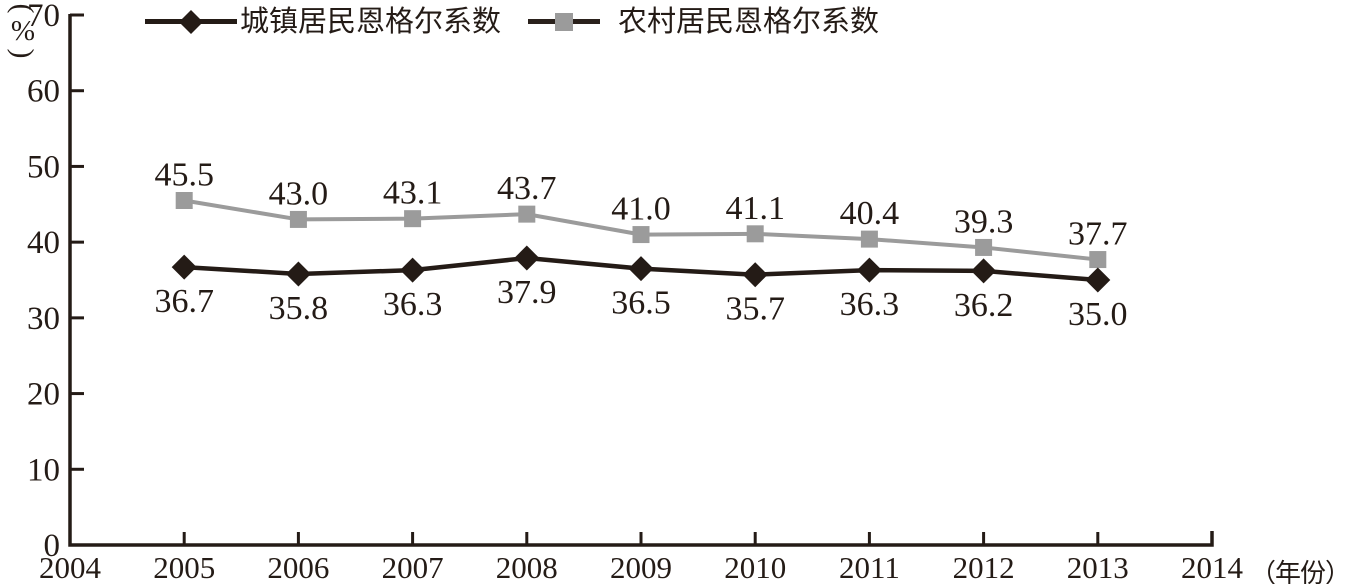 This screenshot has width=1351, height=584. What do you see at coordinates (298, 567) in the screenshot?
I see `x-tick-label: 2006` at bounding box center [298, 567].